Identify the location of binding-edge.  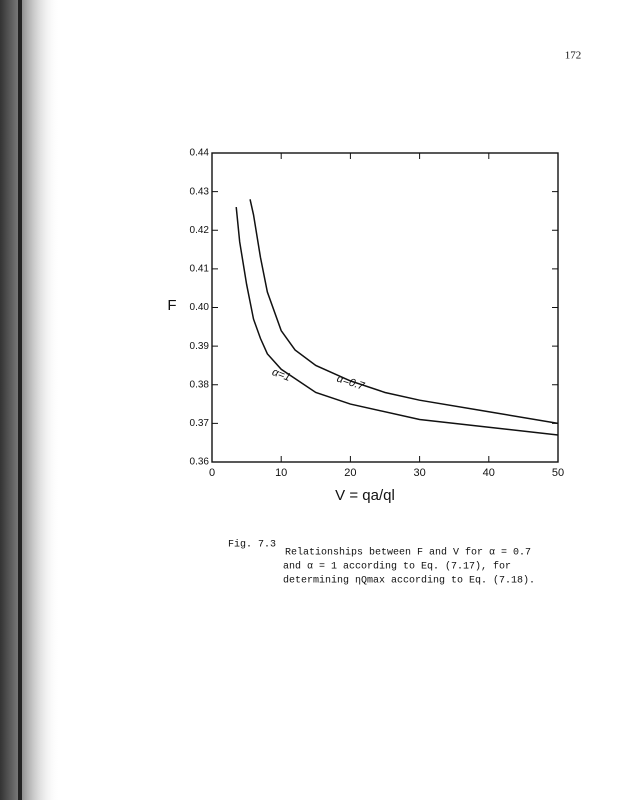
(20, 400).